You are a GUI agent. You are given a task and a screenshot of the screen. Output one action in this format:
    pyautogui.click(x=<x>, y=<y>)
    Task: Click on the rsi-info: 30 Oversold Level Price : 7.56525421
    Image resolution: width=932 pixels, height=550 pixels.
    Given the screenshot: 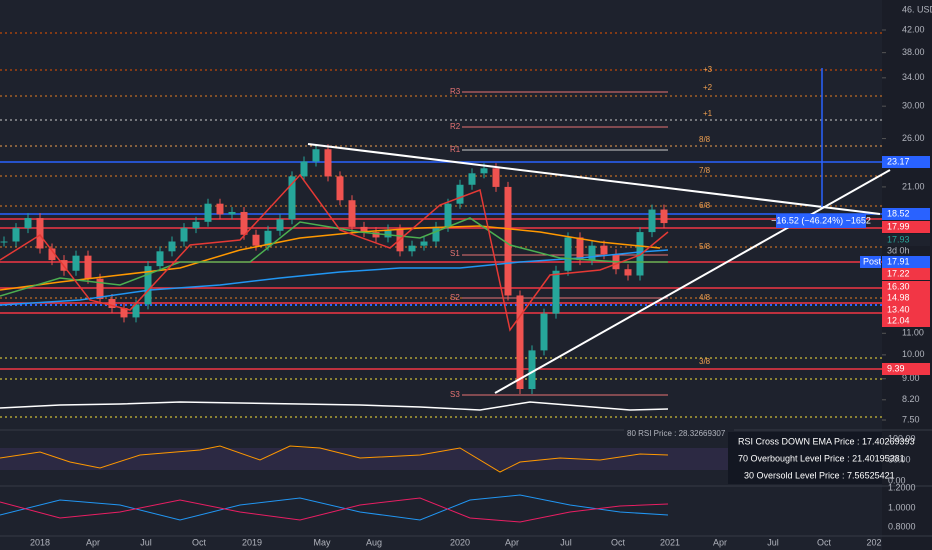 What is the action you would take?
    pyautogui.click(x=819, y=475)
    